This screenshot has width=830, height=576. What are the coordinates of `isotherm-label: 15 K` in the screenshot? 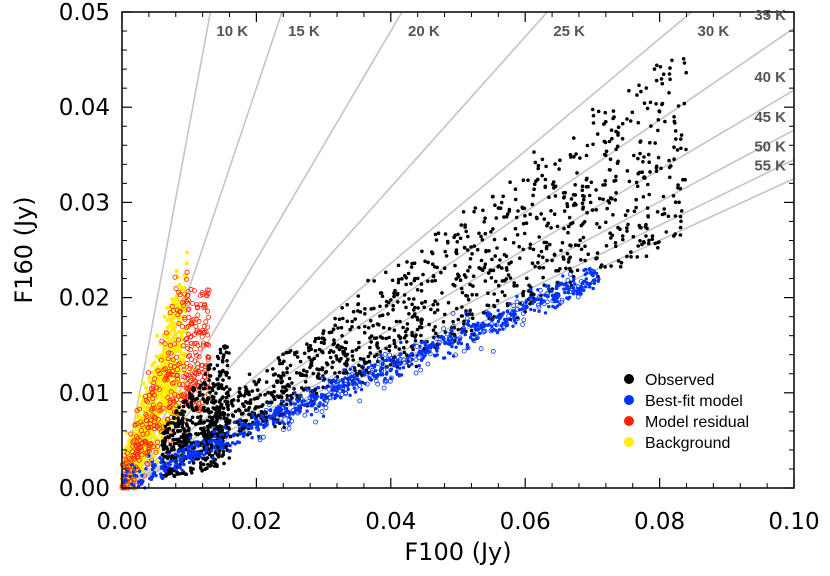 It's located at (304, 31).